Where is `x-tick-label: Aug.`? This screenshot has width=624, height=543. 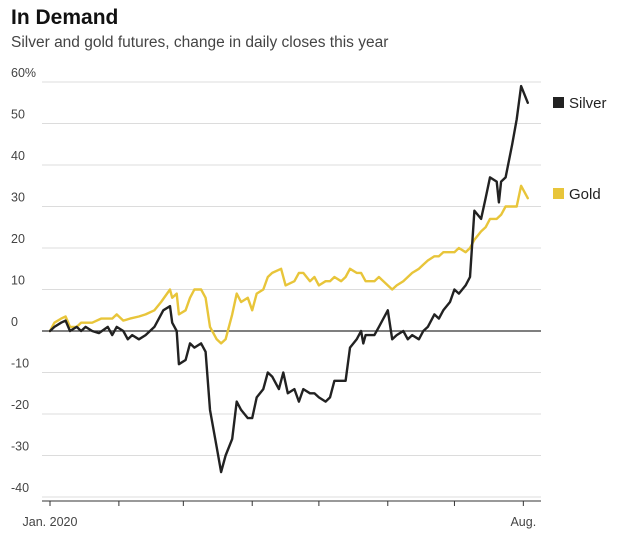
x-tick-label: Aug. is located at coordinates (523, 522).